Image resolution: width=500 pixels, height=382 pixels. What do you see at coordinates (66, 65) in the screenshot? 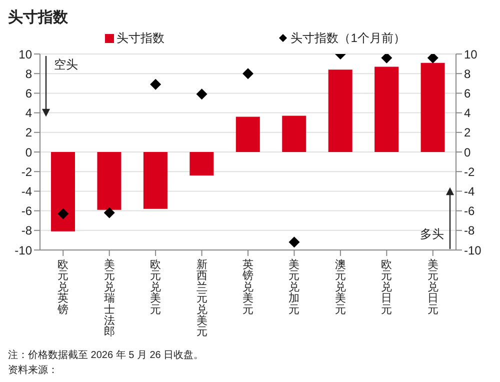
I see `annotation: 空头` at bounding box center [66, 65].